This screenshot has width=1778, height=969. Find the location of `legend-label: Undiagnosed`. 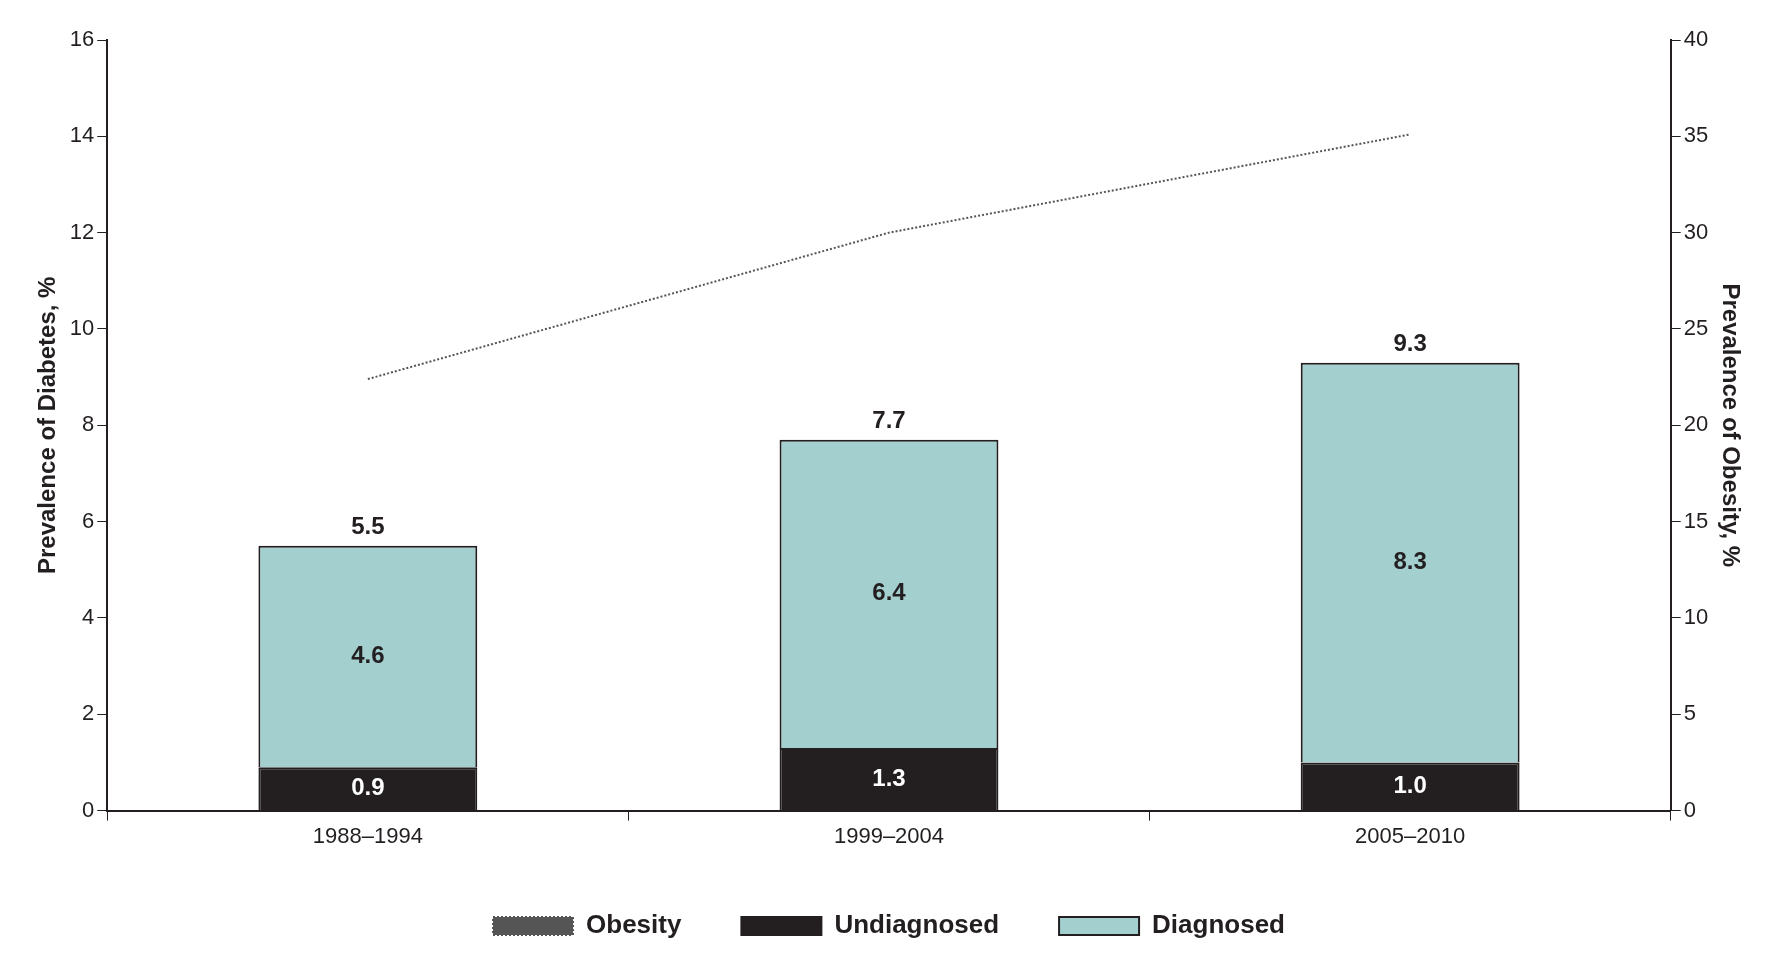

legend-label: Undiagnosed is located at coordinates (917, 924).